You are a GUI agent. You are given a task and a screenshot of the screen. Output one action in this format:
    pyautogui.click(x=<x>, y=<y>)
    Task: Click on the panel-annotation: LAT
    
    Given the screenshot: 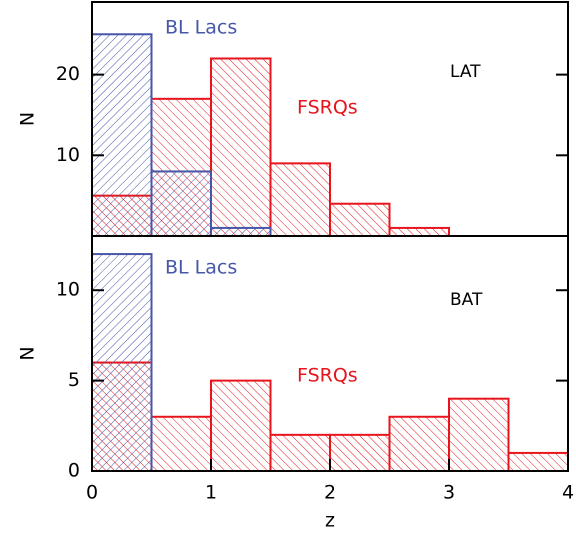 What is the action you would take?
    pyautogui.click(x=465, y=72)
    